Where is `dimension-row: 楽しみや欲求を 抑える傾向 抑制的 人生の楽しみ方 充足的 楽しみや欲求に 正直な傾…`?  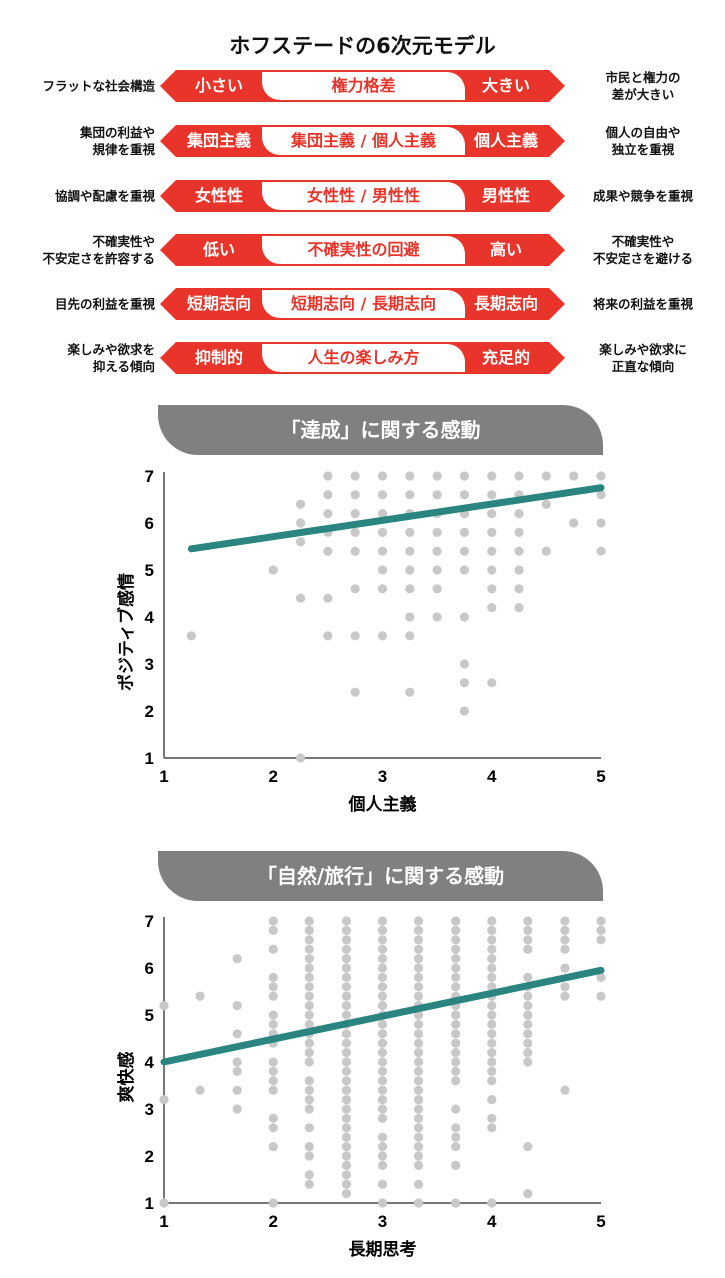 dimension-row: 楽しみや欲求を 抑える傾向 抑制的 人生の楽しみ方 充足的 楽しみや欲求に 正直な傾… is located at coordinates (362, 358).